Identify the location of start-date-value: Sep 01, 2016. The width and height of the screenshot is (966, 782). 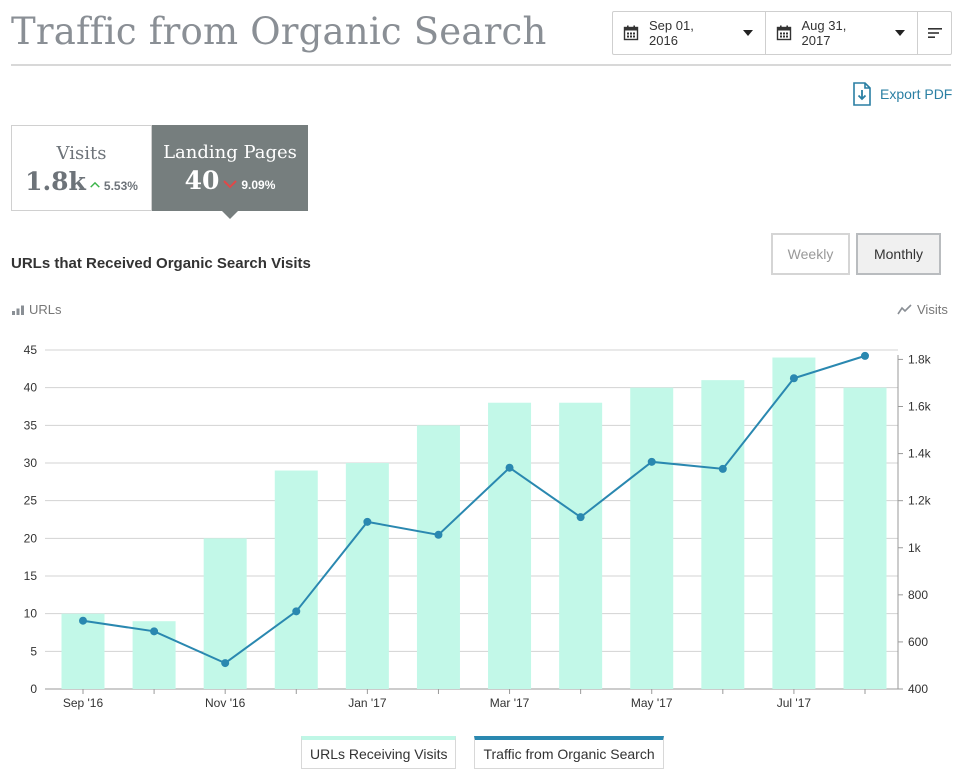
(671, 33).